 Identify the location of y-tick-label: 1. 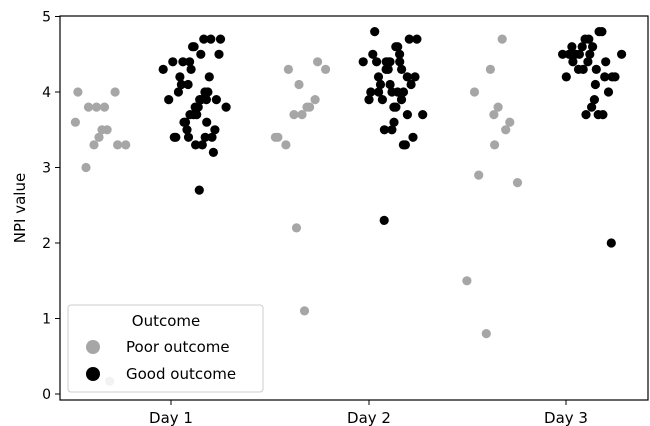
(46, 320).